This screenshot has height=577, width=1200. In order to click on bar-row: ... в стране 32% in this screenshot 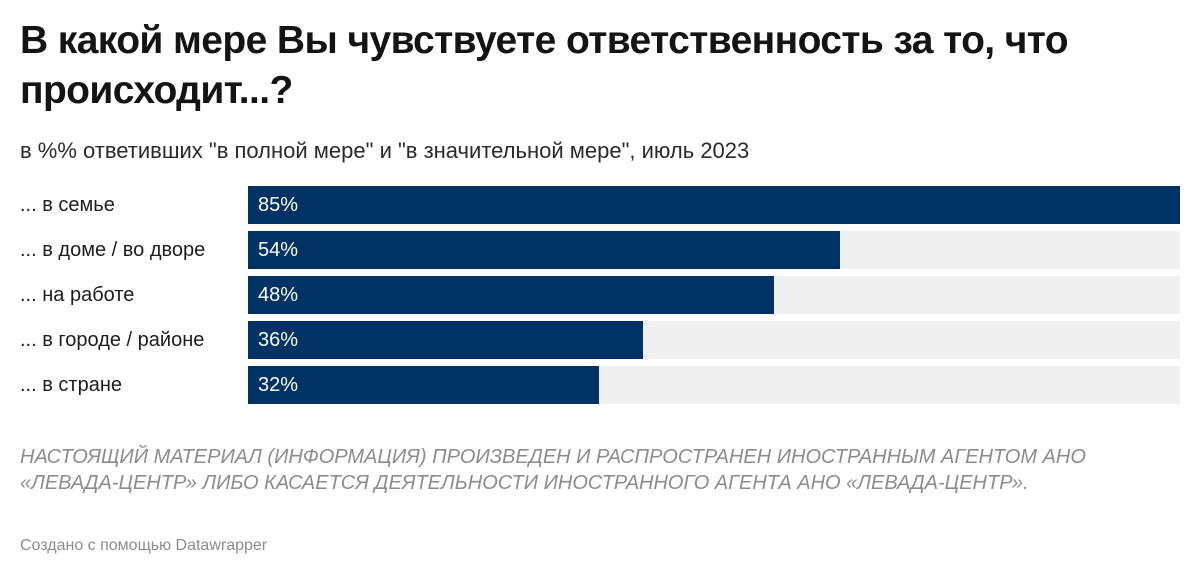, I will do `click(600, 385)`.